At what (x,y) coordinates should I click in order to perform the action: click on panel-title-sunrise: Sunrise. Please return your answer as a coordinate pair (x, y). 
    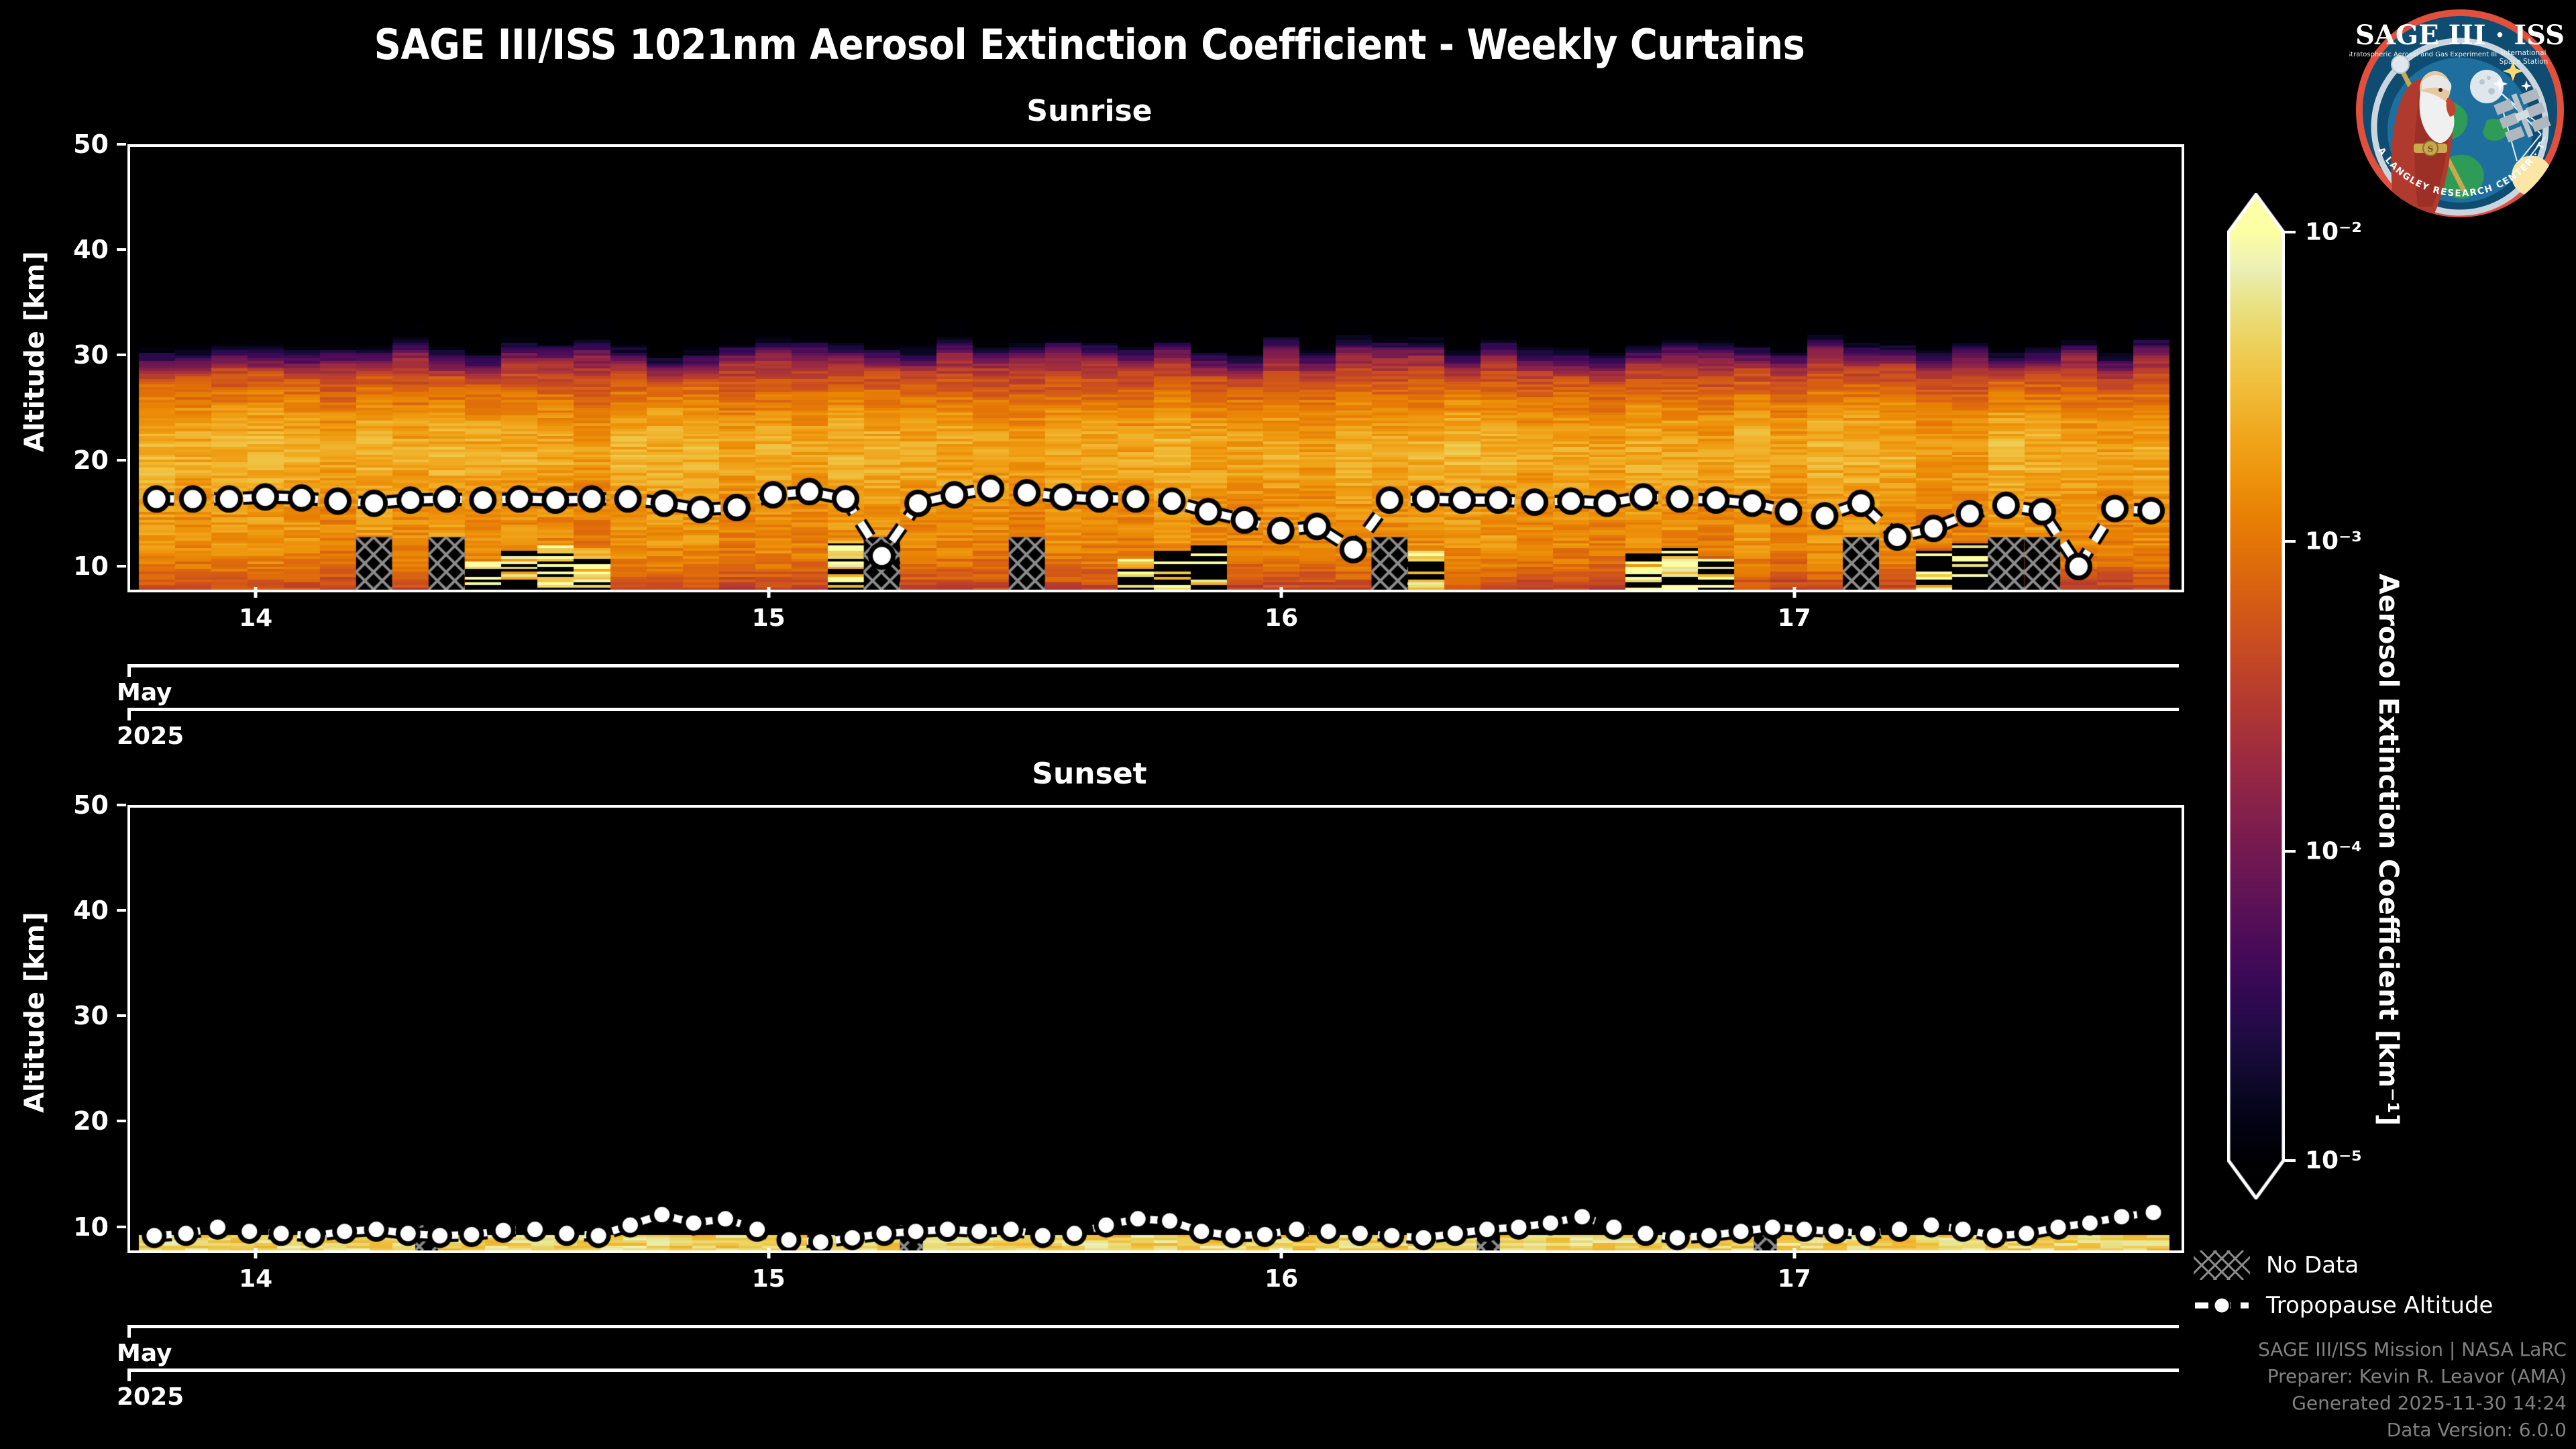
    Looking at the image, I should click on (1089, 111).